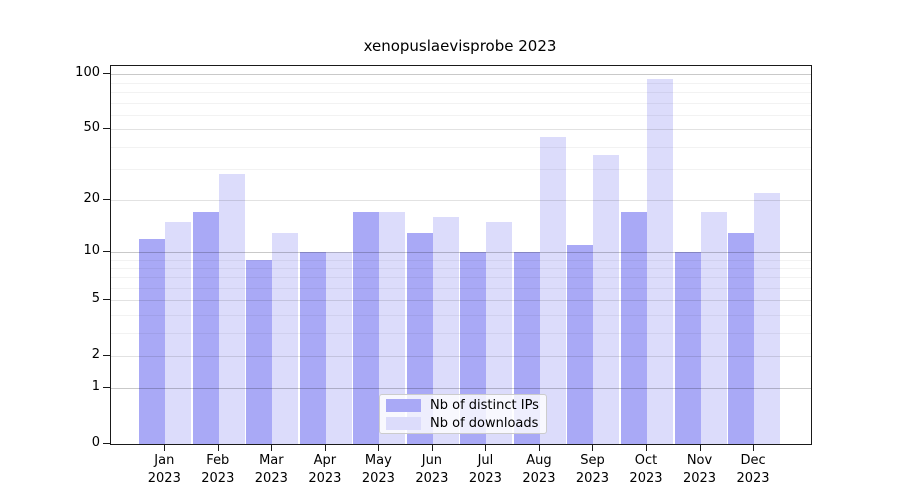 Image resolution: width=900 pixels, height=500 pixels. Describe the element at coordinates (91, 199) in the screenshot. I see `y-tick-label-20: 20` at that location.